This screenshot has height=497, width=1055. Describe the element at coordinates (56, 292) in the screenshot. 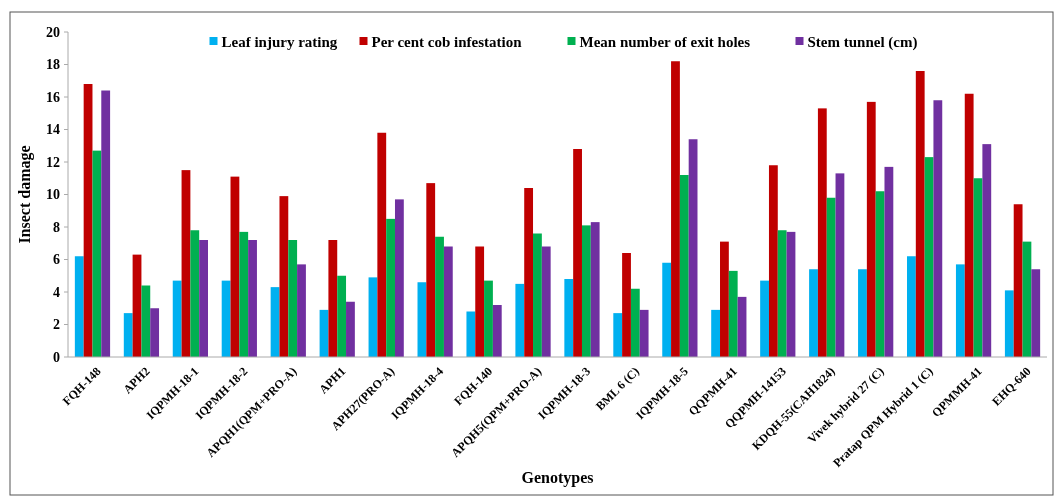

I see `y-tick-label: 4` at that location.